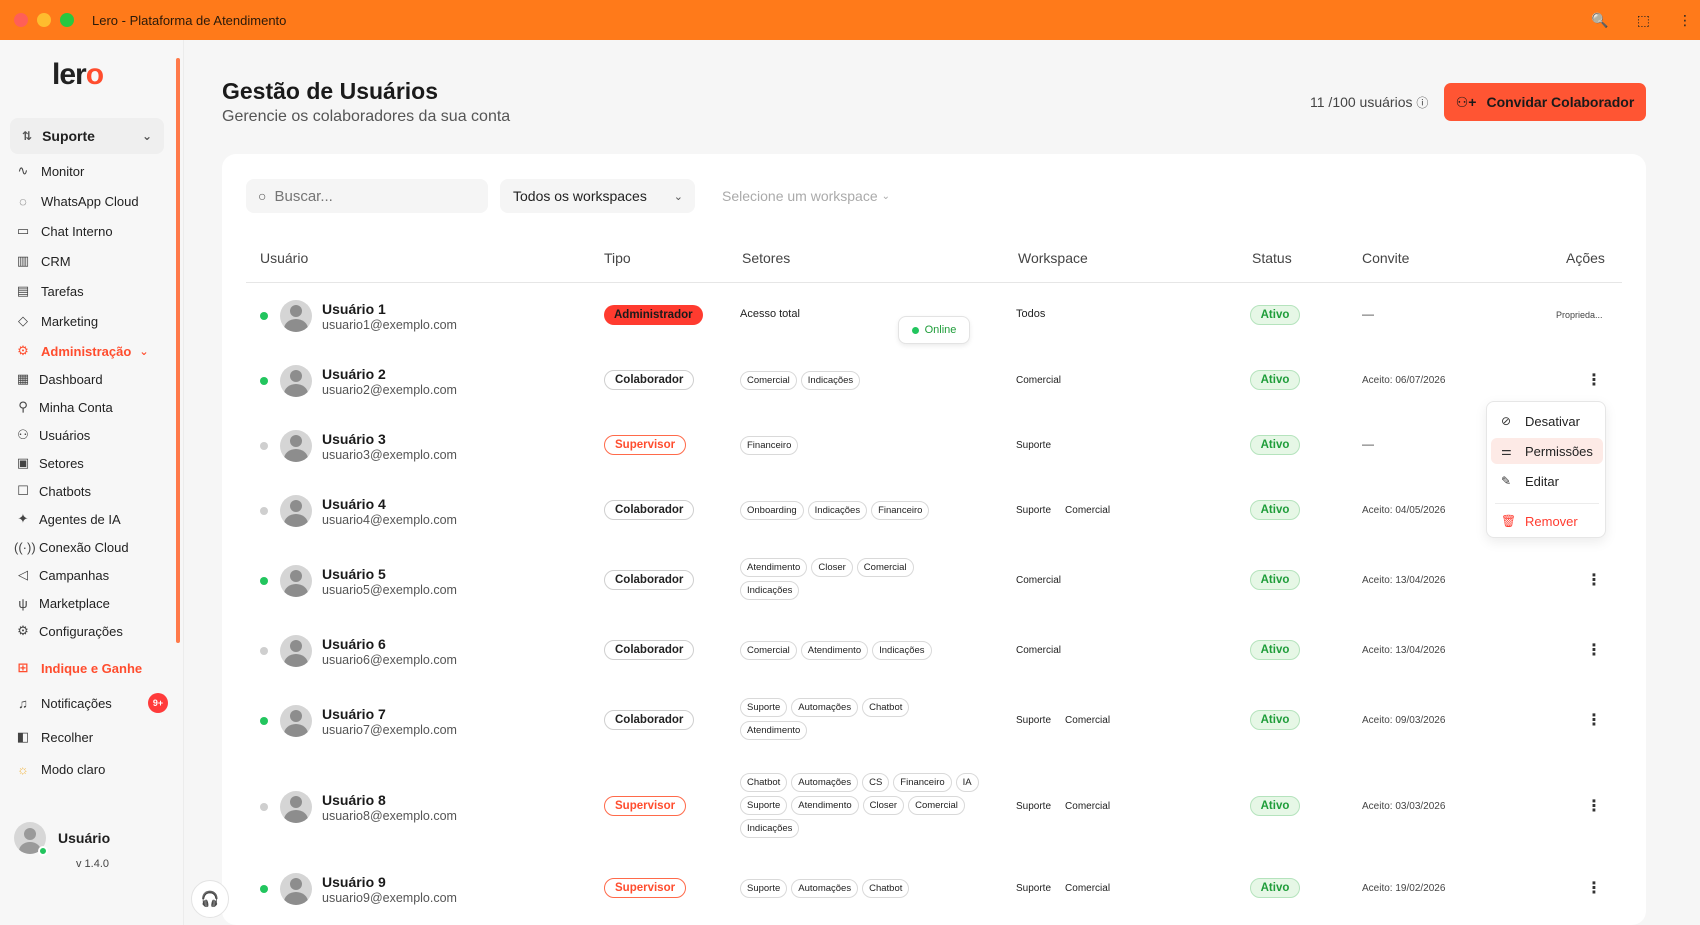 Image resolution: width=1700 pixels, height=925 pixels. What do you see at coordinates (61, 603) in the screenshot?
I see `sidebar-item-marketplace: ψ Marketplace` at bounding box center [61, 603].